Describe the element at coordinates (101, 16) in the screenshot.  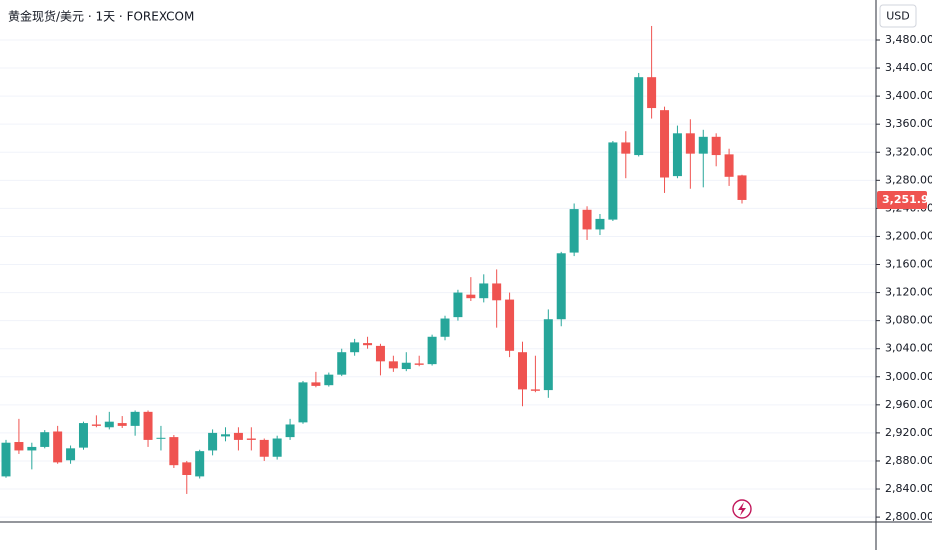
I see `chart-title: 黄金现货/美元 · 1天 · FOREXCOM` at that location.